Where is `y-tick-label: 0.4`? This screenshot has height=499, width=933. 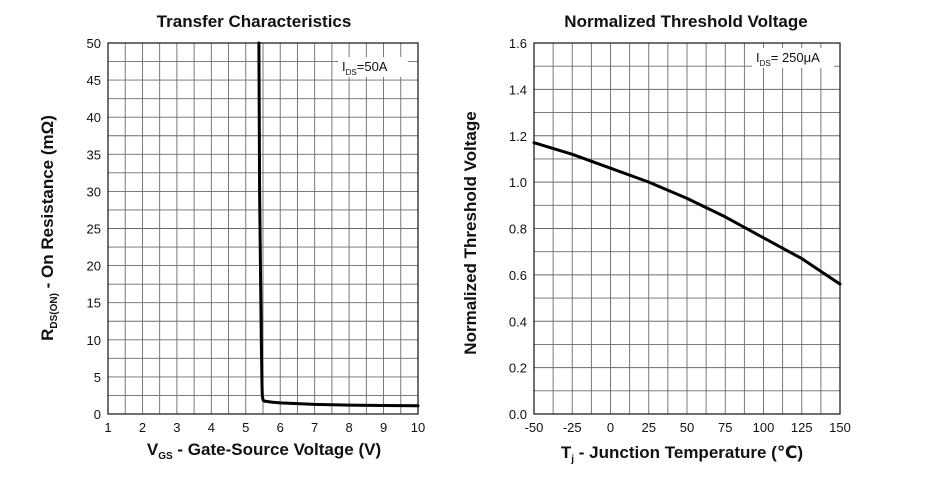 y-tick-label: 0.4 is located at coordinates (518, 321).